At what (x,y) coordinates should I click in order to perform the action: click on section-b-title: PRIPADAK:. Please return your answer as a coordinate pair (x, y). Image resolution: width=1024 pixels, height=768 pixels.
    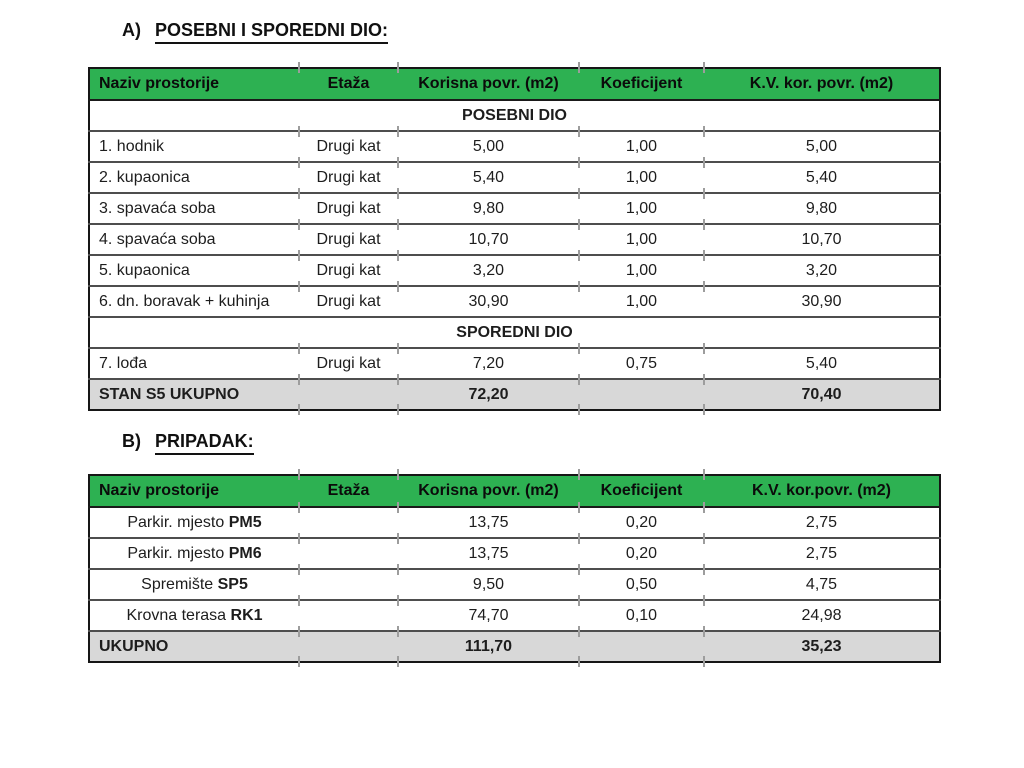
    Looking at the image, I should click on (204, 443).